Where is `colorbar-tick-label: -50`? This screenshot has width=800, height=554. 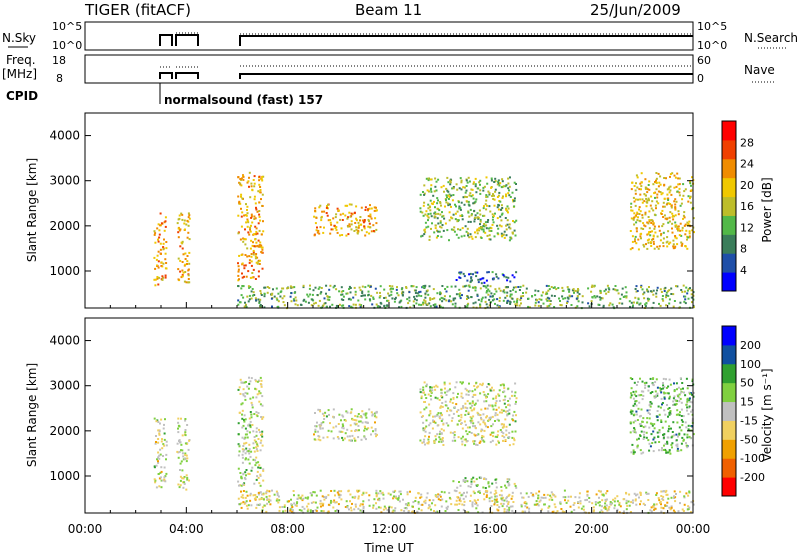
colorbar-tick-label: -50 is located at coordinates (749, 439).